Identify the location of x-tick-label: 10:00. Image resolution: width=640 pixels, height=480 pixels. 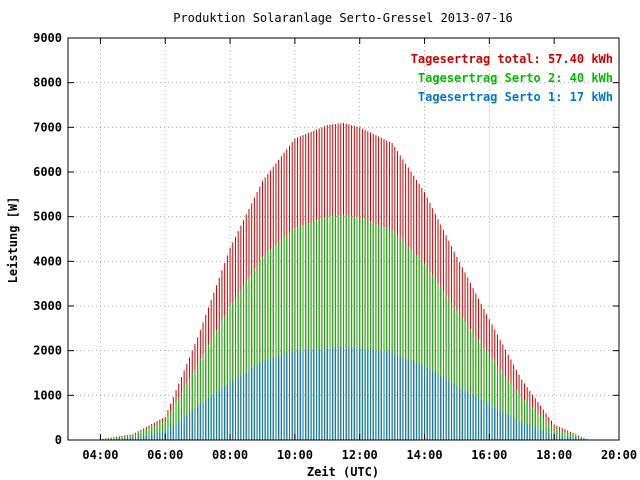
(295, 455).